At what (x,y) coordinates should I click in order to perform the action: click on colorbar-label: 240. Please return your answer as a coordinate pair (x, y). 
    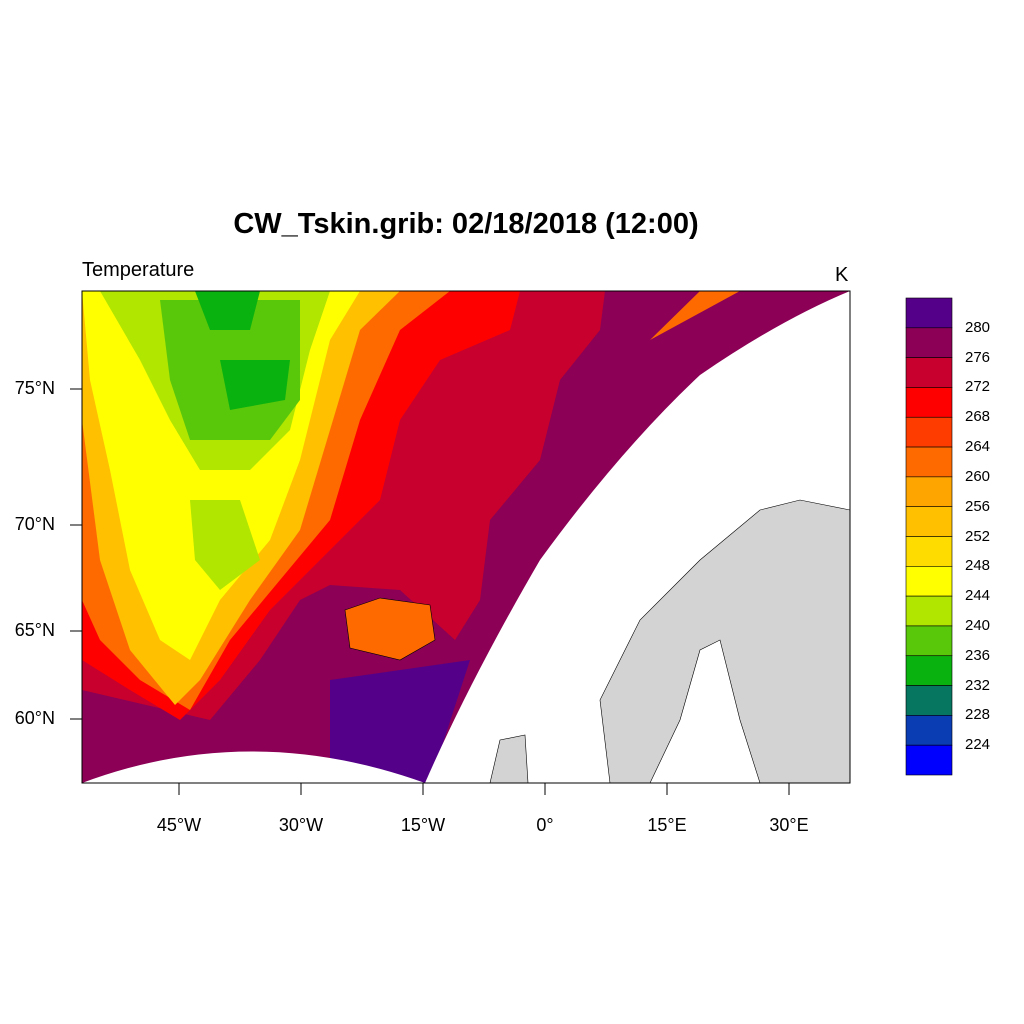
    Looking at the image, I should click on (978, 625).